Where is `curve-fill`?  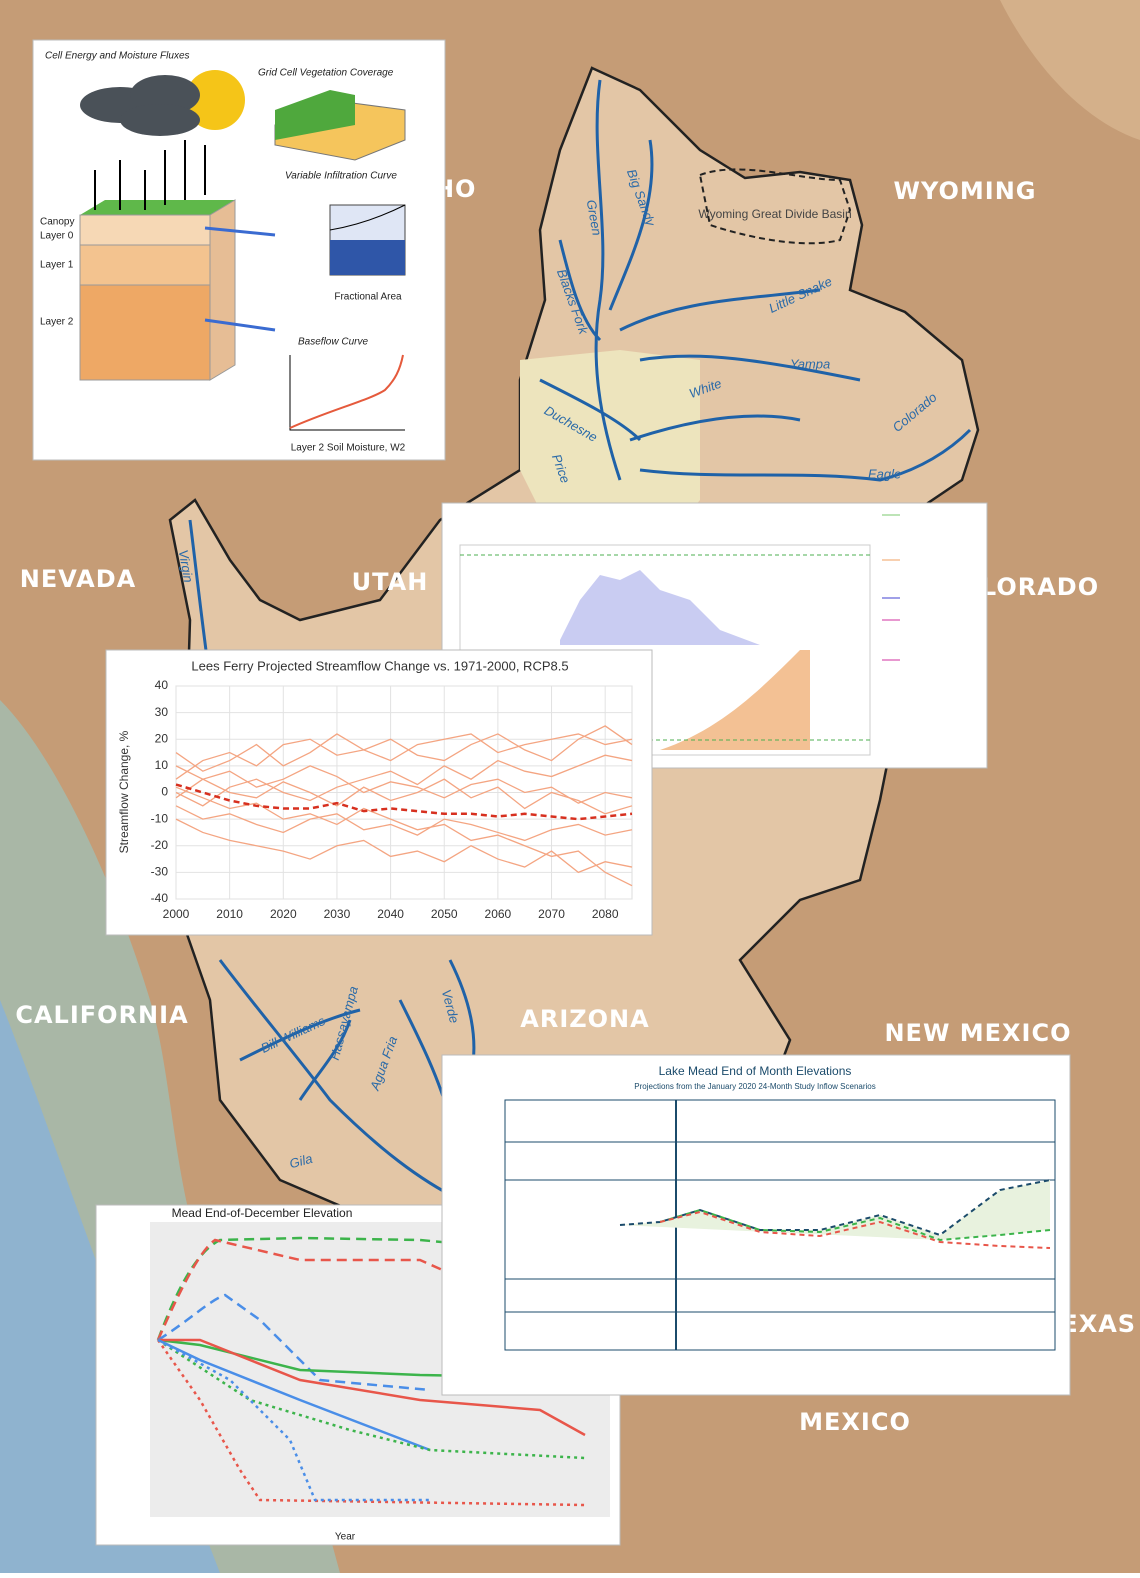
curve-fill is located at coordinates (367, 257).